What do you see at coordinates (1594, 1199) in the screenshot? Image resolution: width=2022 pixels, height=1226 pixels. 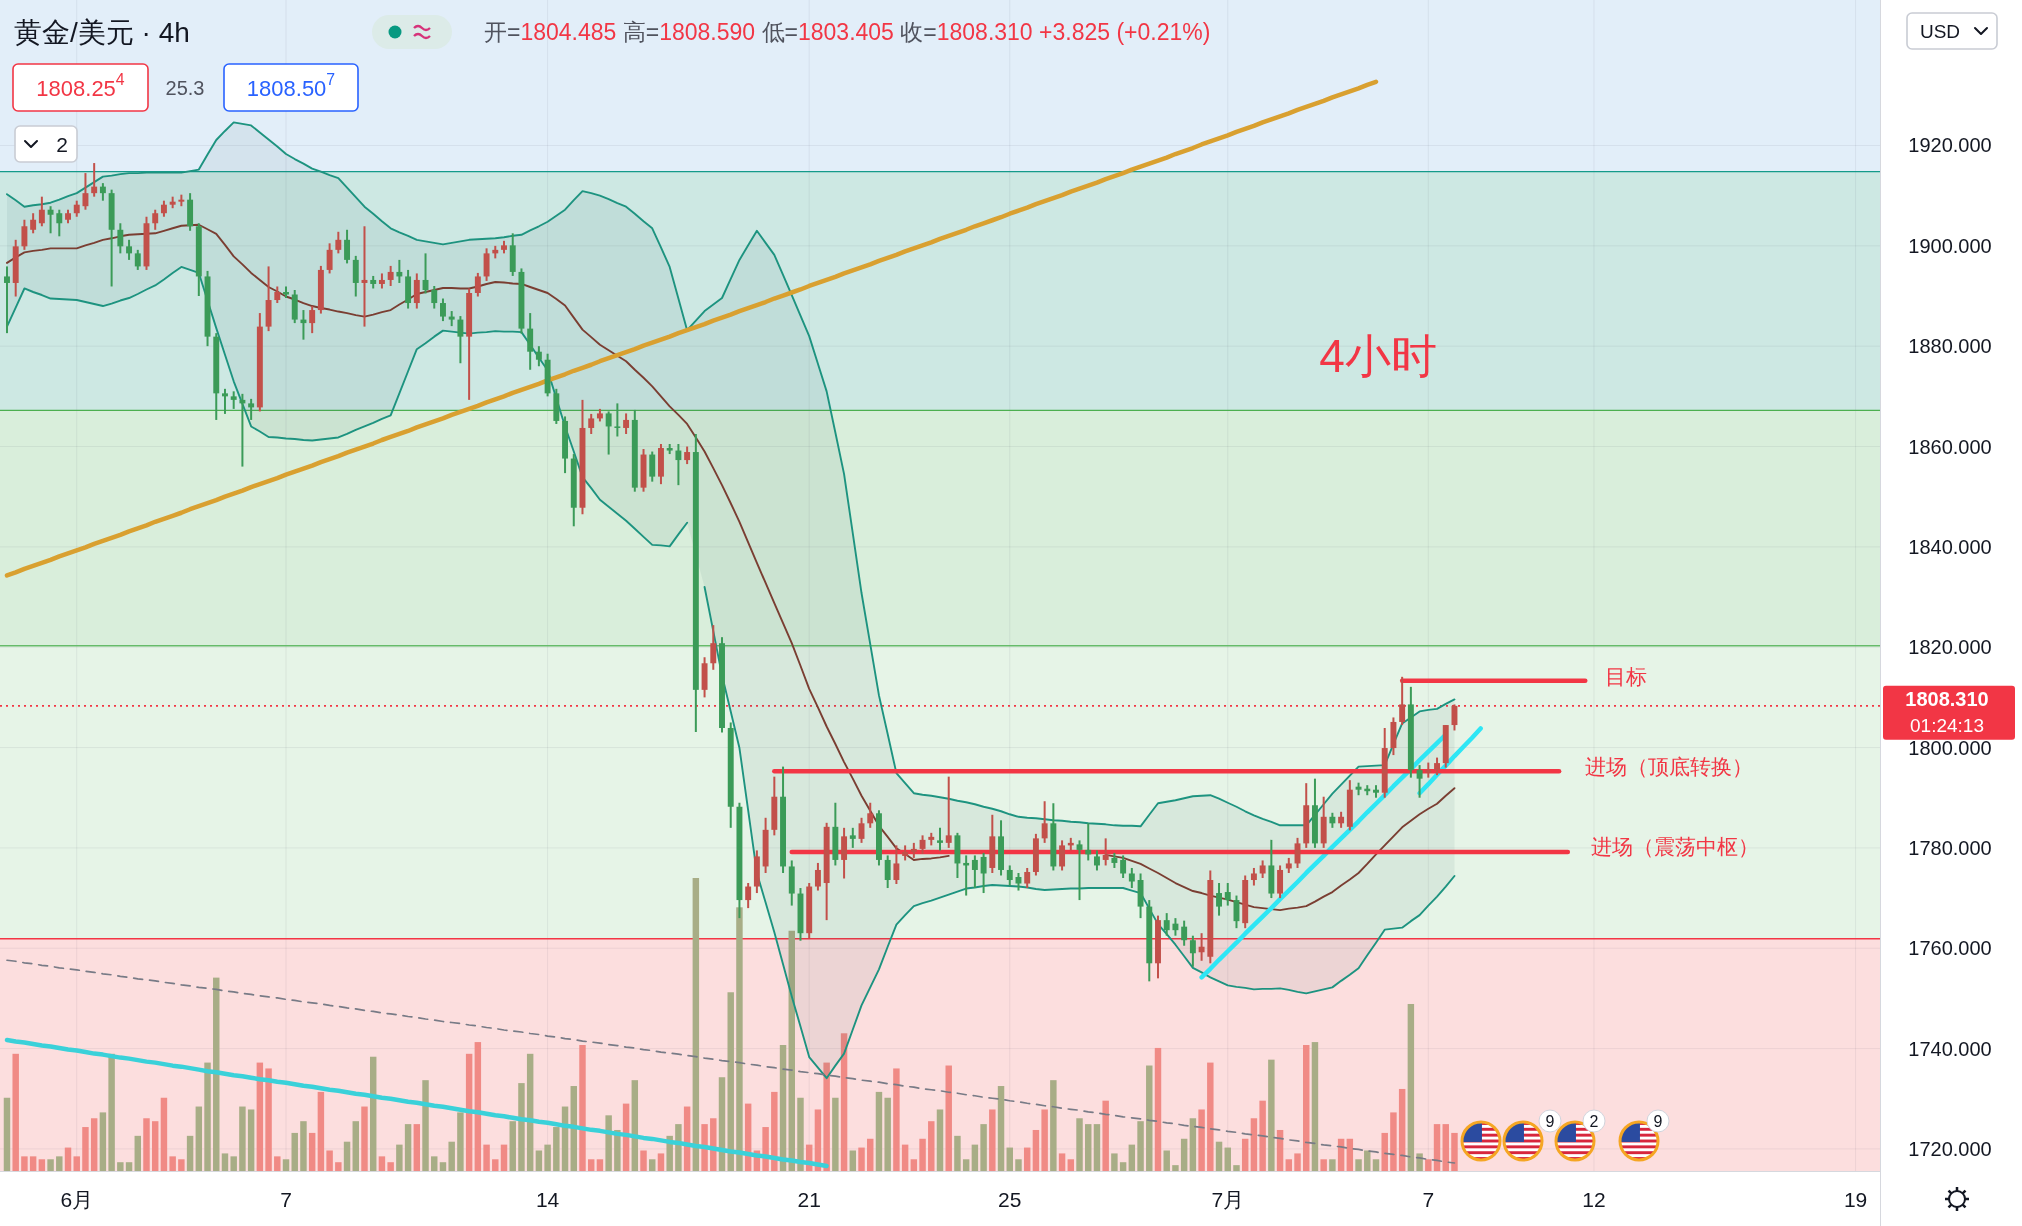 I see `x-tick-label: 12` at bounding box center [1594, 1199].